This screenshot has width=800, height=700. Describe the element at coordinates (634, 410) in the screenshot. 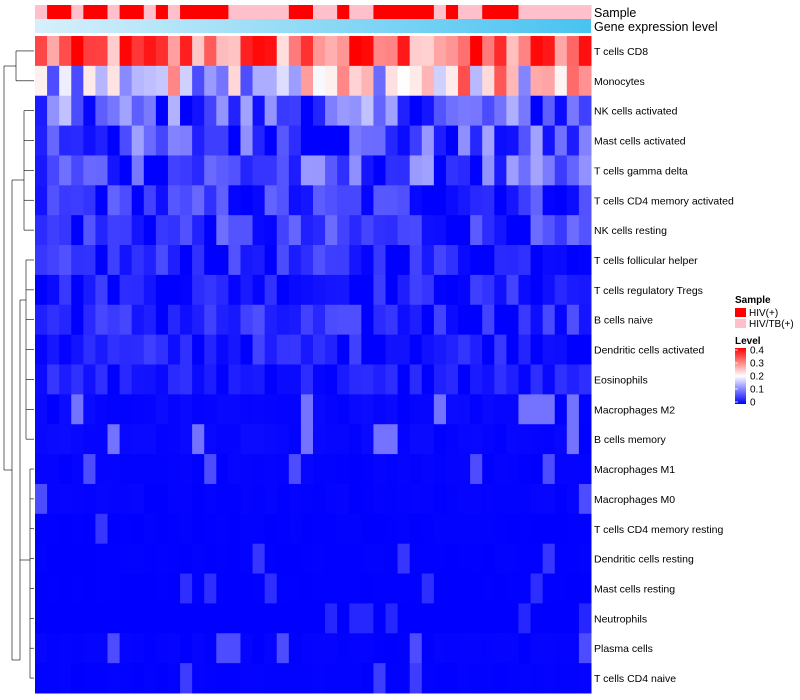

I see `row-label: Macrophages M2` at that location.